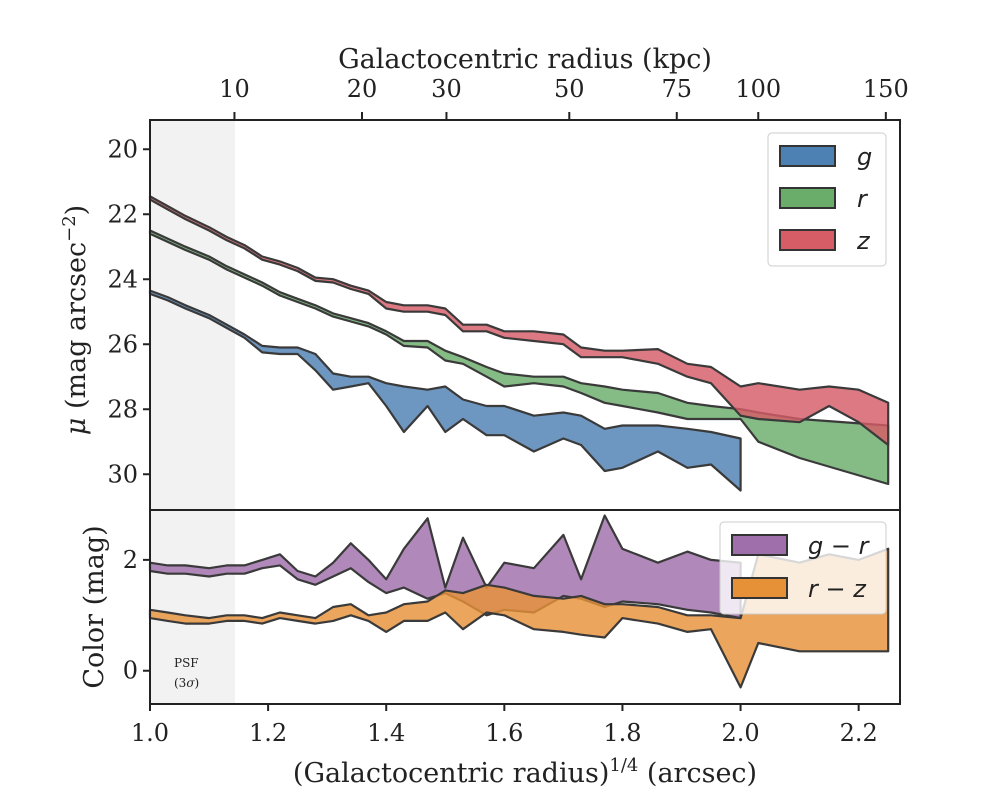 This screenshot has width=1000, height=800. What do you see at coordinates (192, 607) in the screenshot?
I see `psf-shade-bottom` at bounding box center [192, 607].